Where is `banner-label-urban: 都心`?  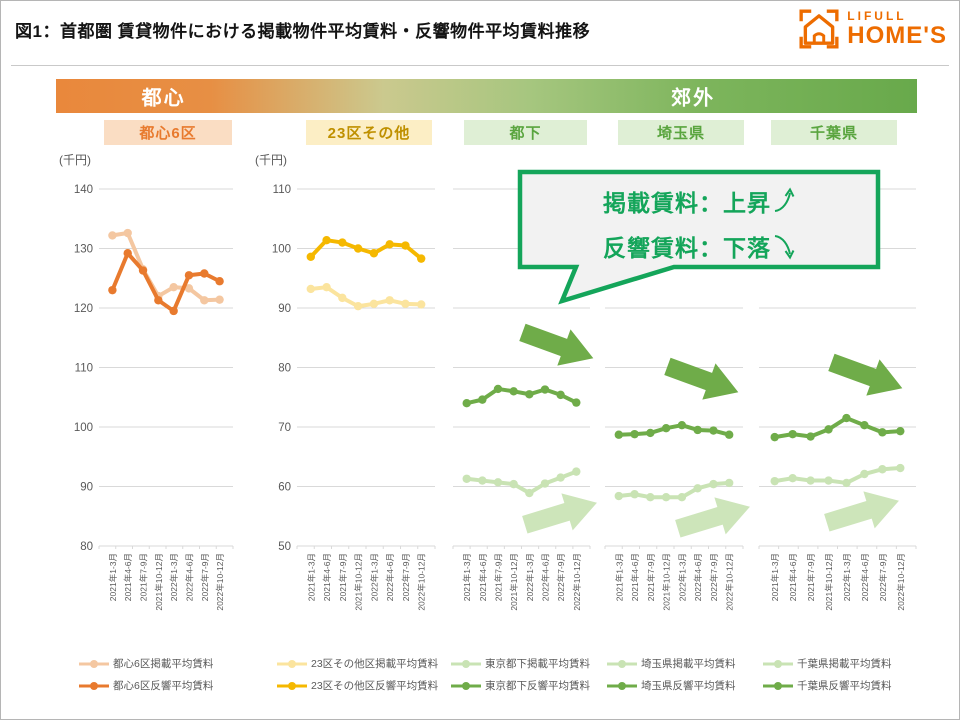
banner-label-urban: 都心 is located at coordinates (163, 98).